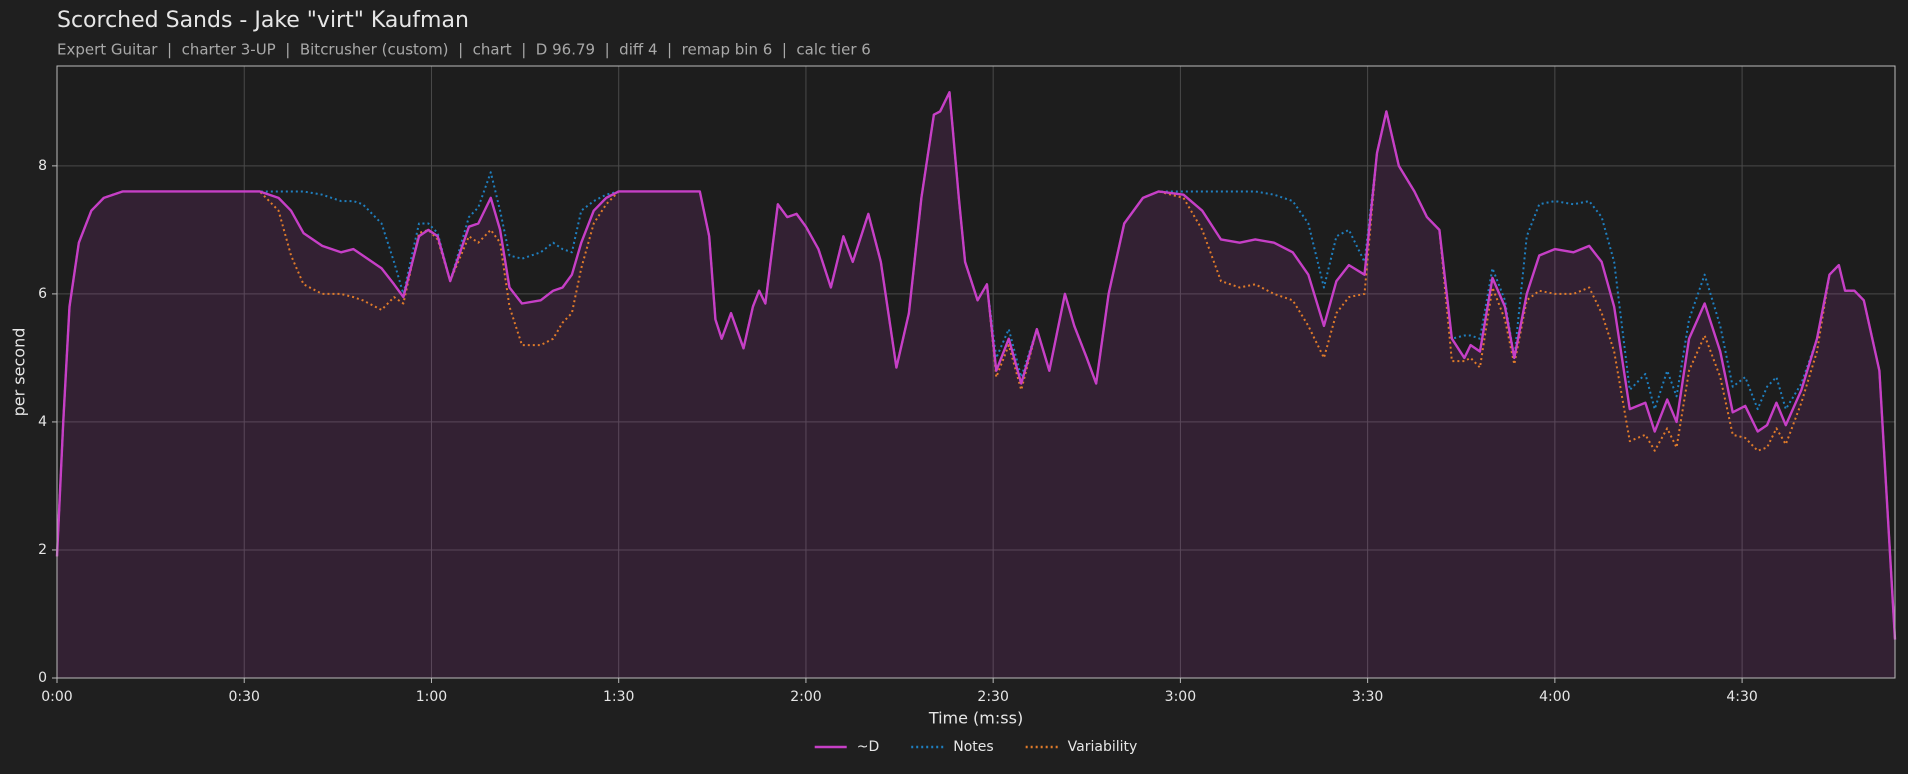 The width and height of the screenshot is (1908, 774). I want to click on y-tick-label: 0, so click(42, 678).